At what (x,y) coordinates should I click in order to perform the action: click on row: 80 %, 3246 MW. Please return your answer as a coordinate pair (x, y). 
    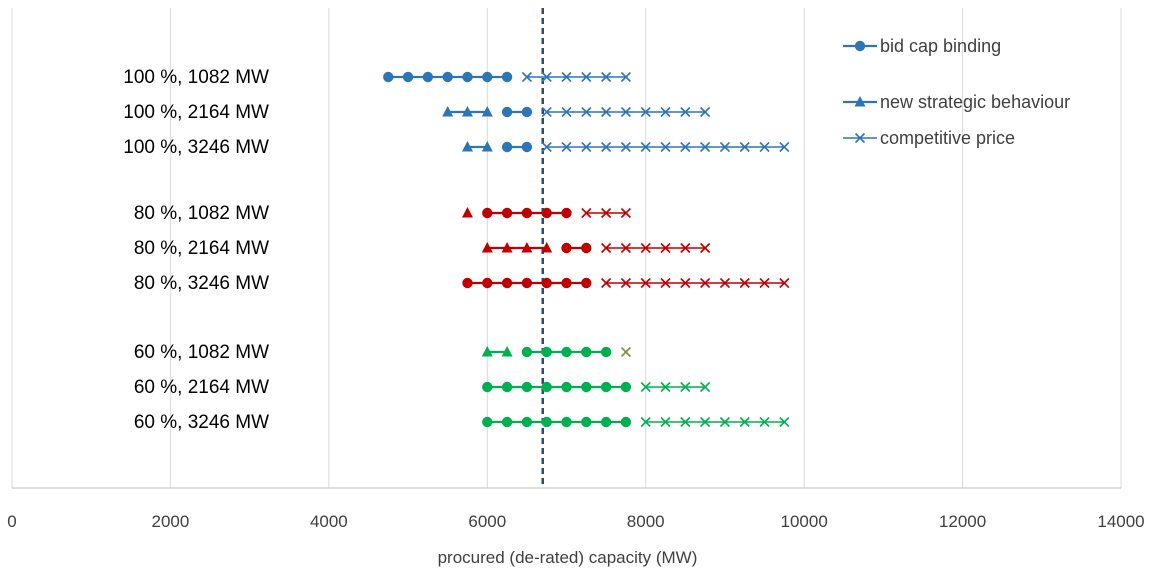
    Looking at the image, I should click on (462, 283).